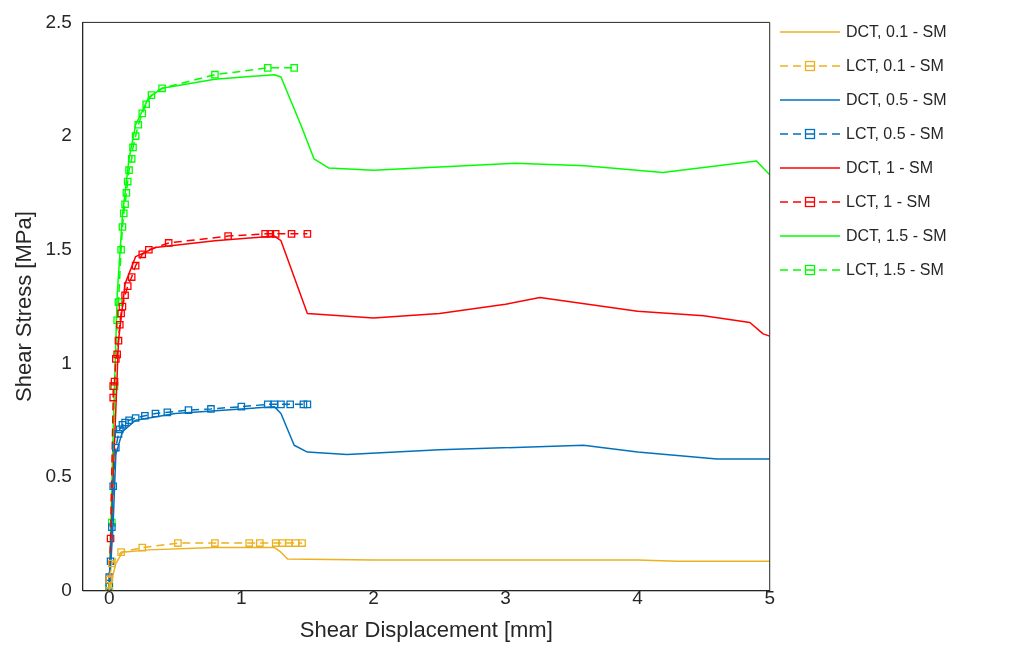 This screenshot has width=1036, height=656. What do you see at coordinates (896, 236) in the screenshot?
I see `legend-label: DCT, 1.5 - SM` at bounding box center [896, 236].